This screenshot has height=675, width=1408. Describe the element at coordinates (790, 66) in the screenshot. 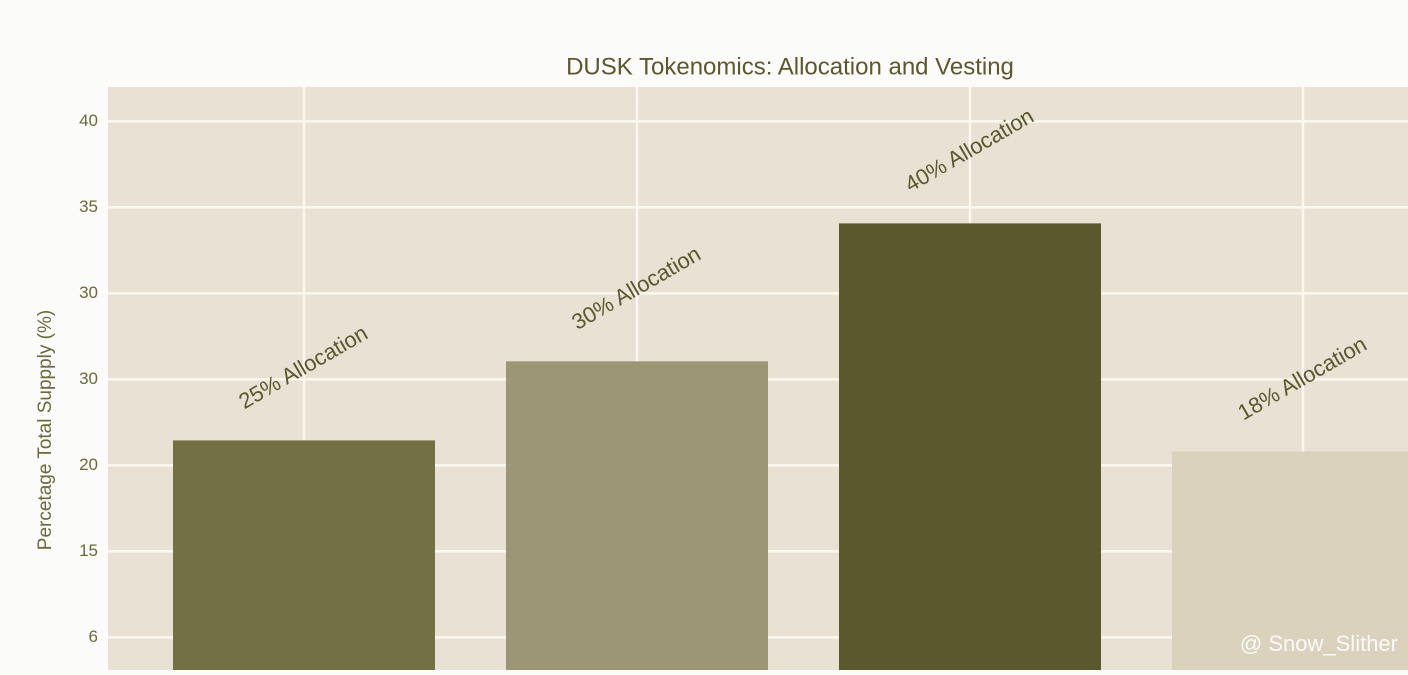

I see `chart-title: DUSK Tokenomics: Allocation and Vesting` at that location.